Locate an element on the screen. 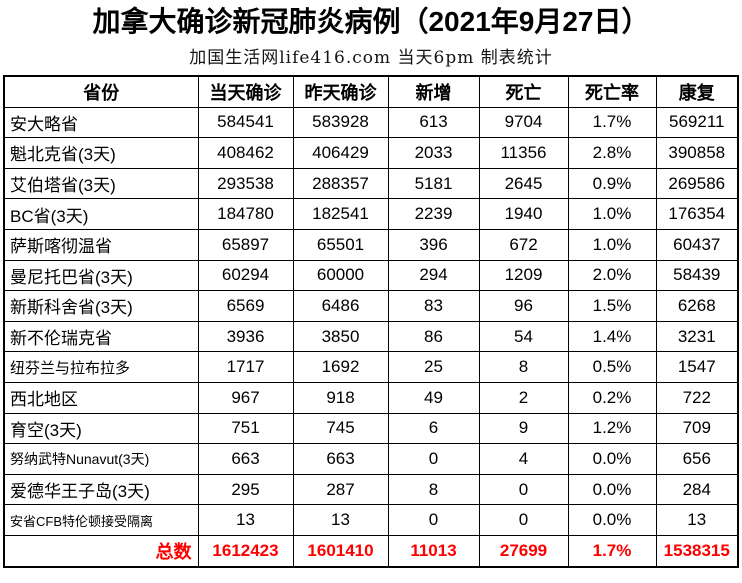 The image size is (742, 583). table-row: 新斯科舍省(3天) 6569 6486 83 96 1.5% 6268 is located at coordinates (371, 306).